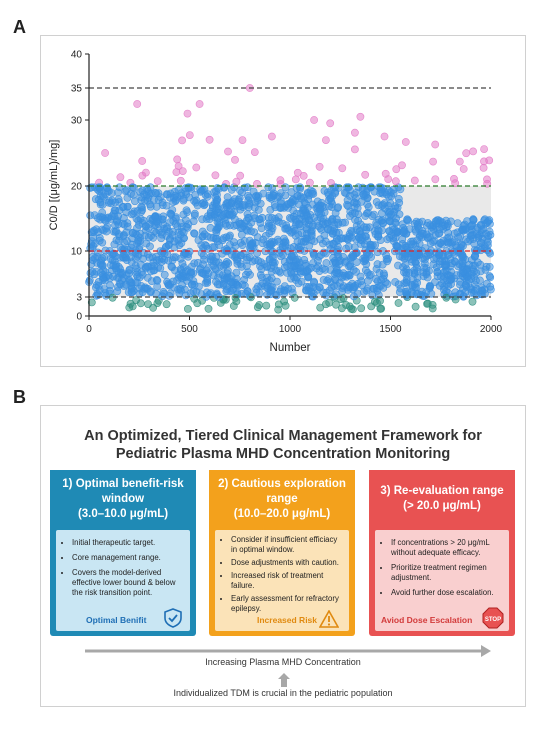  What do you see at coordinates (447, 593) in the screenshot?
I see `card-reevaluation-bullet: Avoid further dose escalation.` at bounding box center [447, 593].